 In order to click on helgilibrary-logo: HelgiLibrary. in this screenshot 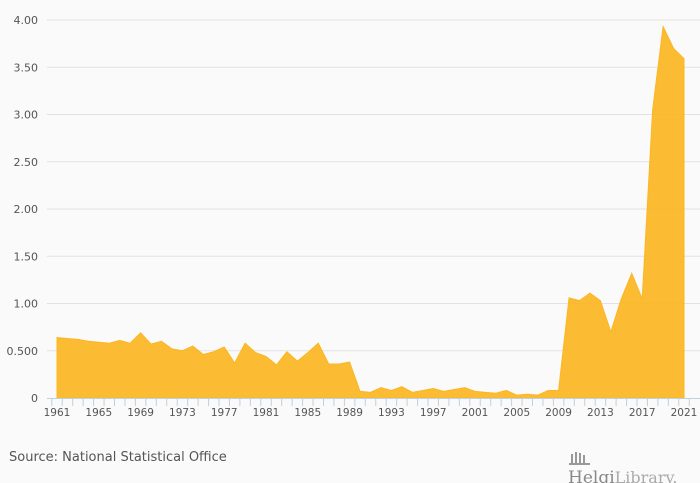, I will do `click(634, 465)`.